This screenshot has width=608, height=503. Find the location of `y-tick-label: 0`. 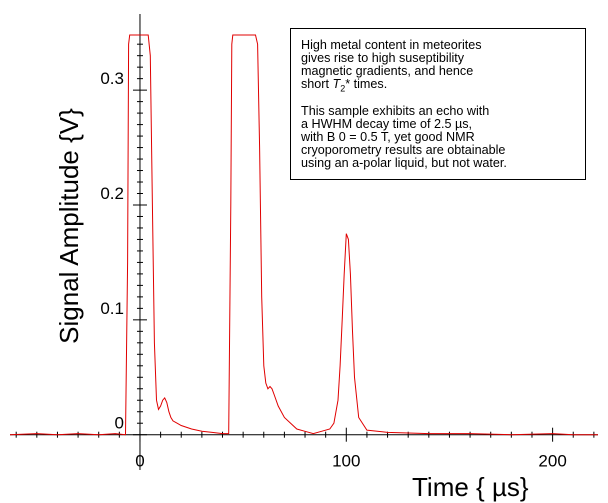

y-tick-label: 0 is located at coordinates (119, 423).